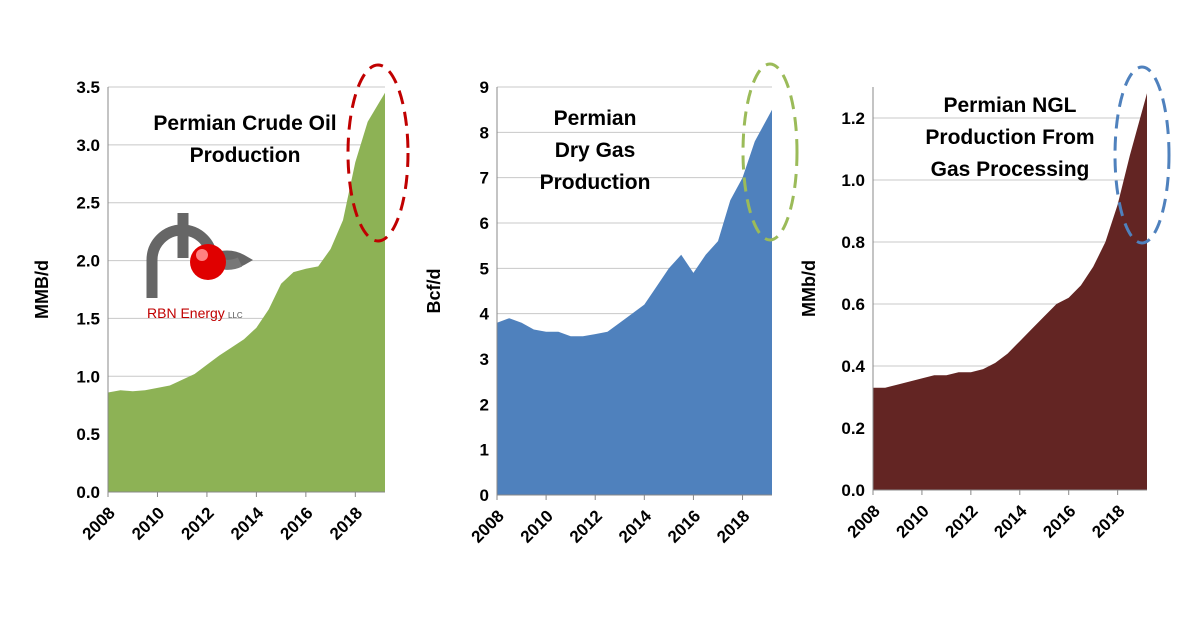 The width and height of the screenshot is (1200, 630). I want to click on y-tick-label: 7, so click(484, 178).